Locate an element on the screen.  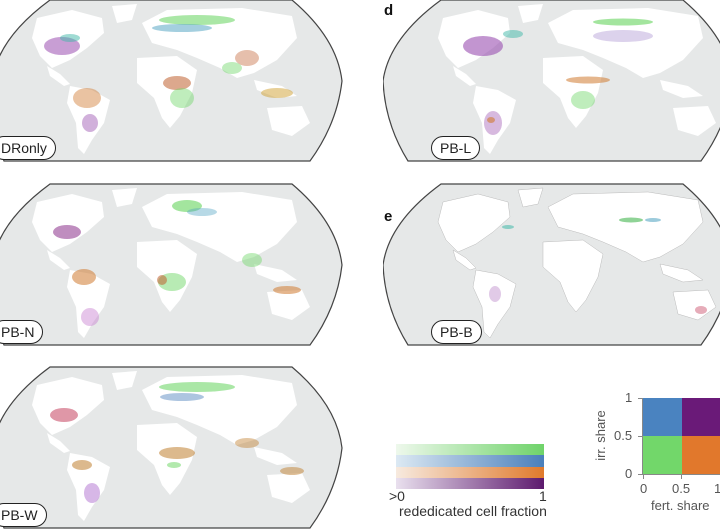
map-panel-pb-w: PB-W is located at coordinates (172, 448).